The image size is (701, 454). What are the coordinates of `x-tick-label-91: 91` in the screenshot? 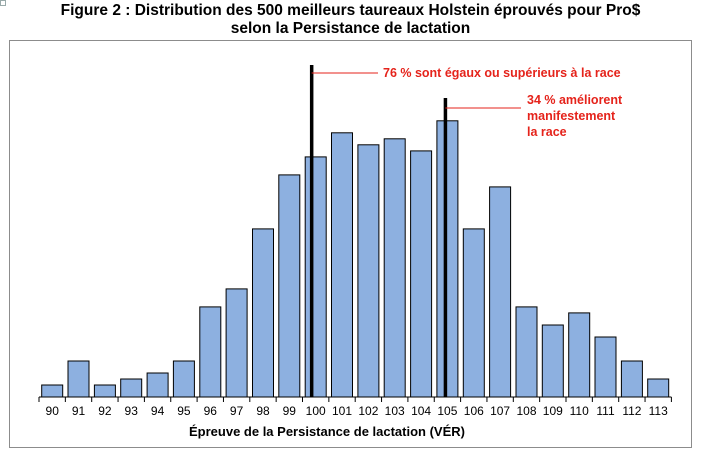 It's located at (79, 411).